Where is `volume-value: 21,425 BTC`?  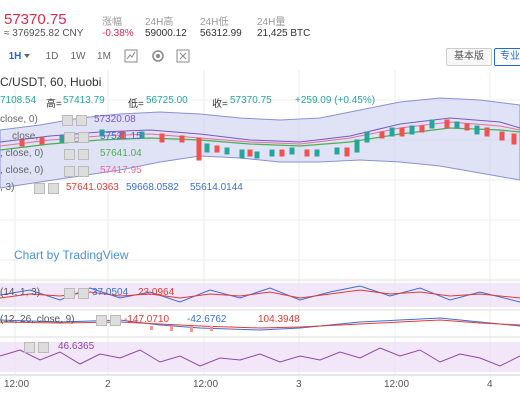
volume-value: 21,425 BTC is located at coordinates (284, 33).